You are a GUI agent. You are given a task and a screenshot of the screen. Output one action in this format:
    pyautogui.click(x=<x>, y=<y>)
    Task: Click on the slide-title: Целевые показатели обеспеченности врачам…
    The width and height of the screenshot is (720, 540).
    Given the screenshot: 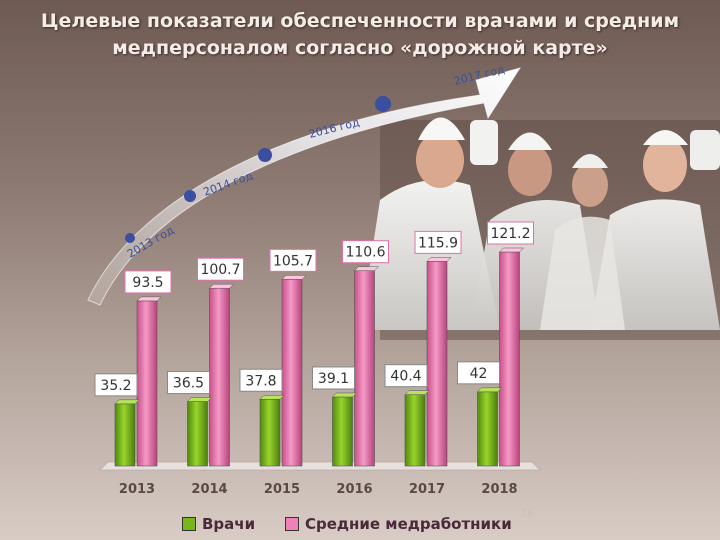 What is the action you would take?
    pyautogui.click(x=360, y=34)
    